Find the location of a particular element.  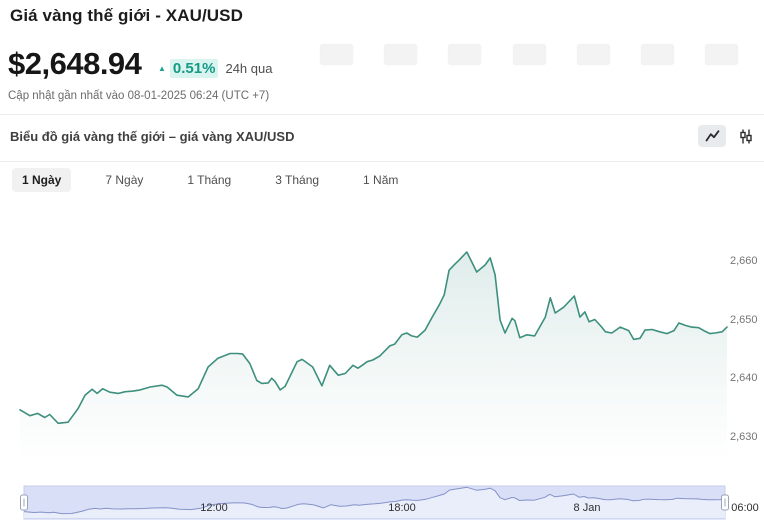

navigator-left-handle is located at coordinates (24, 502).